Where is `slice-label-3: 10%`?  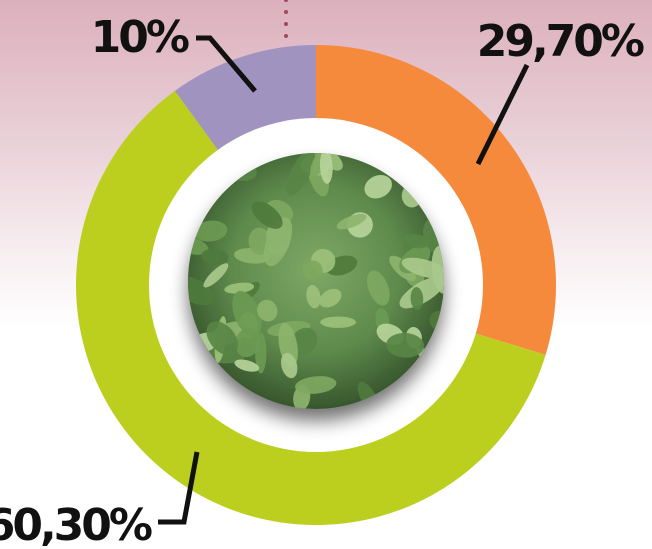 slice-label-3: 10% is located at coordinates (140, 37).